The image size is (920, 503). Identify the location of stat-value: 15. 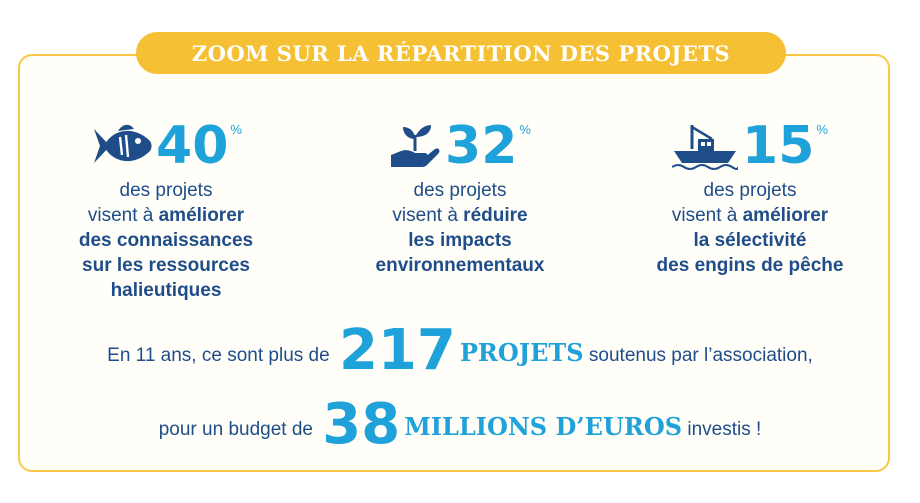
(778, 146).